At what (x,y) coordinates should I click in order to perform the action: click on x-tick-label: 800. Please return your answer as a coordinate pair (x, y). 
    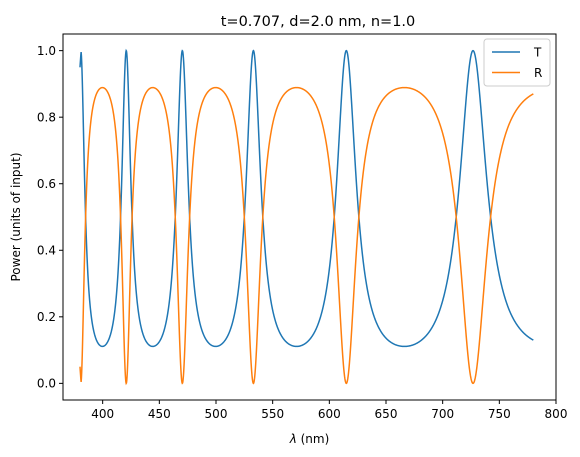
    Looking at the image, I should click on (556, 414).